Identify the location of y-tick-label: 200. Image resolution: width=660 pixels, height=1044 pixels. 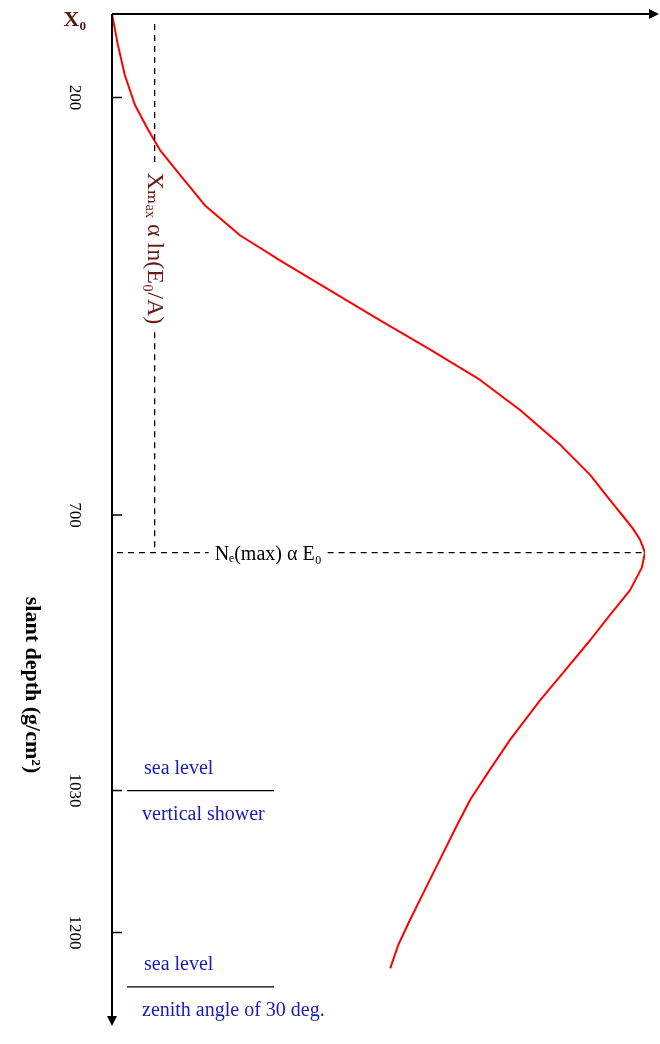
(75, 97).